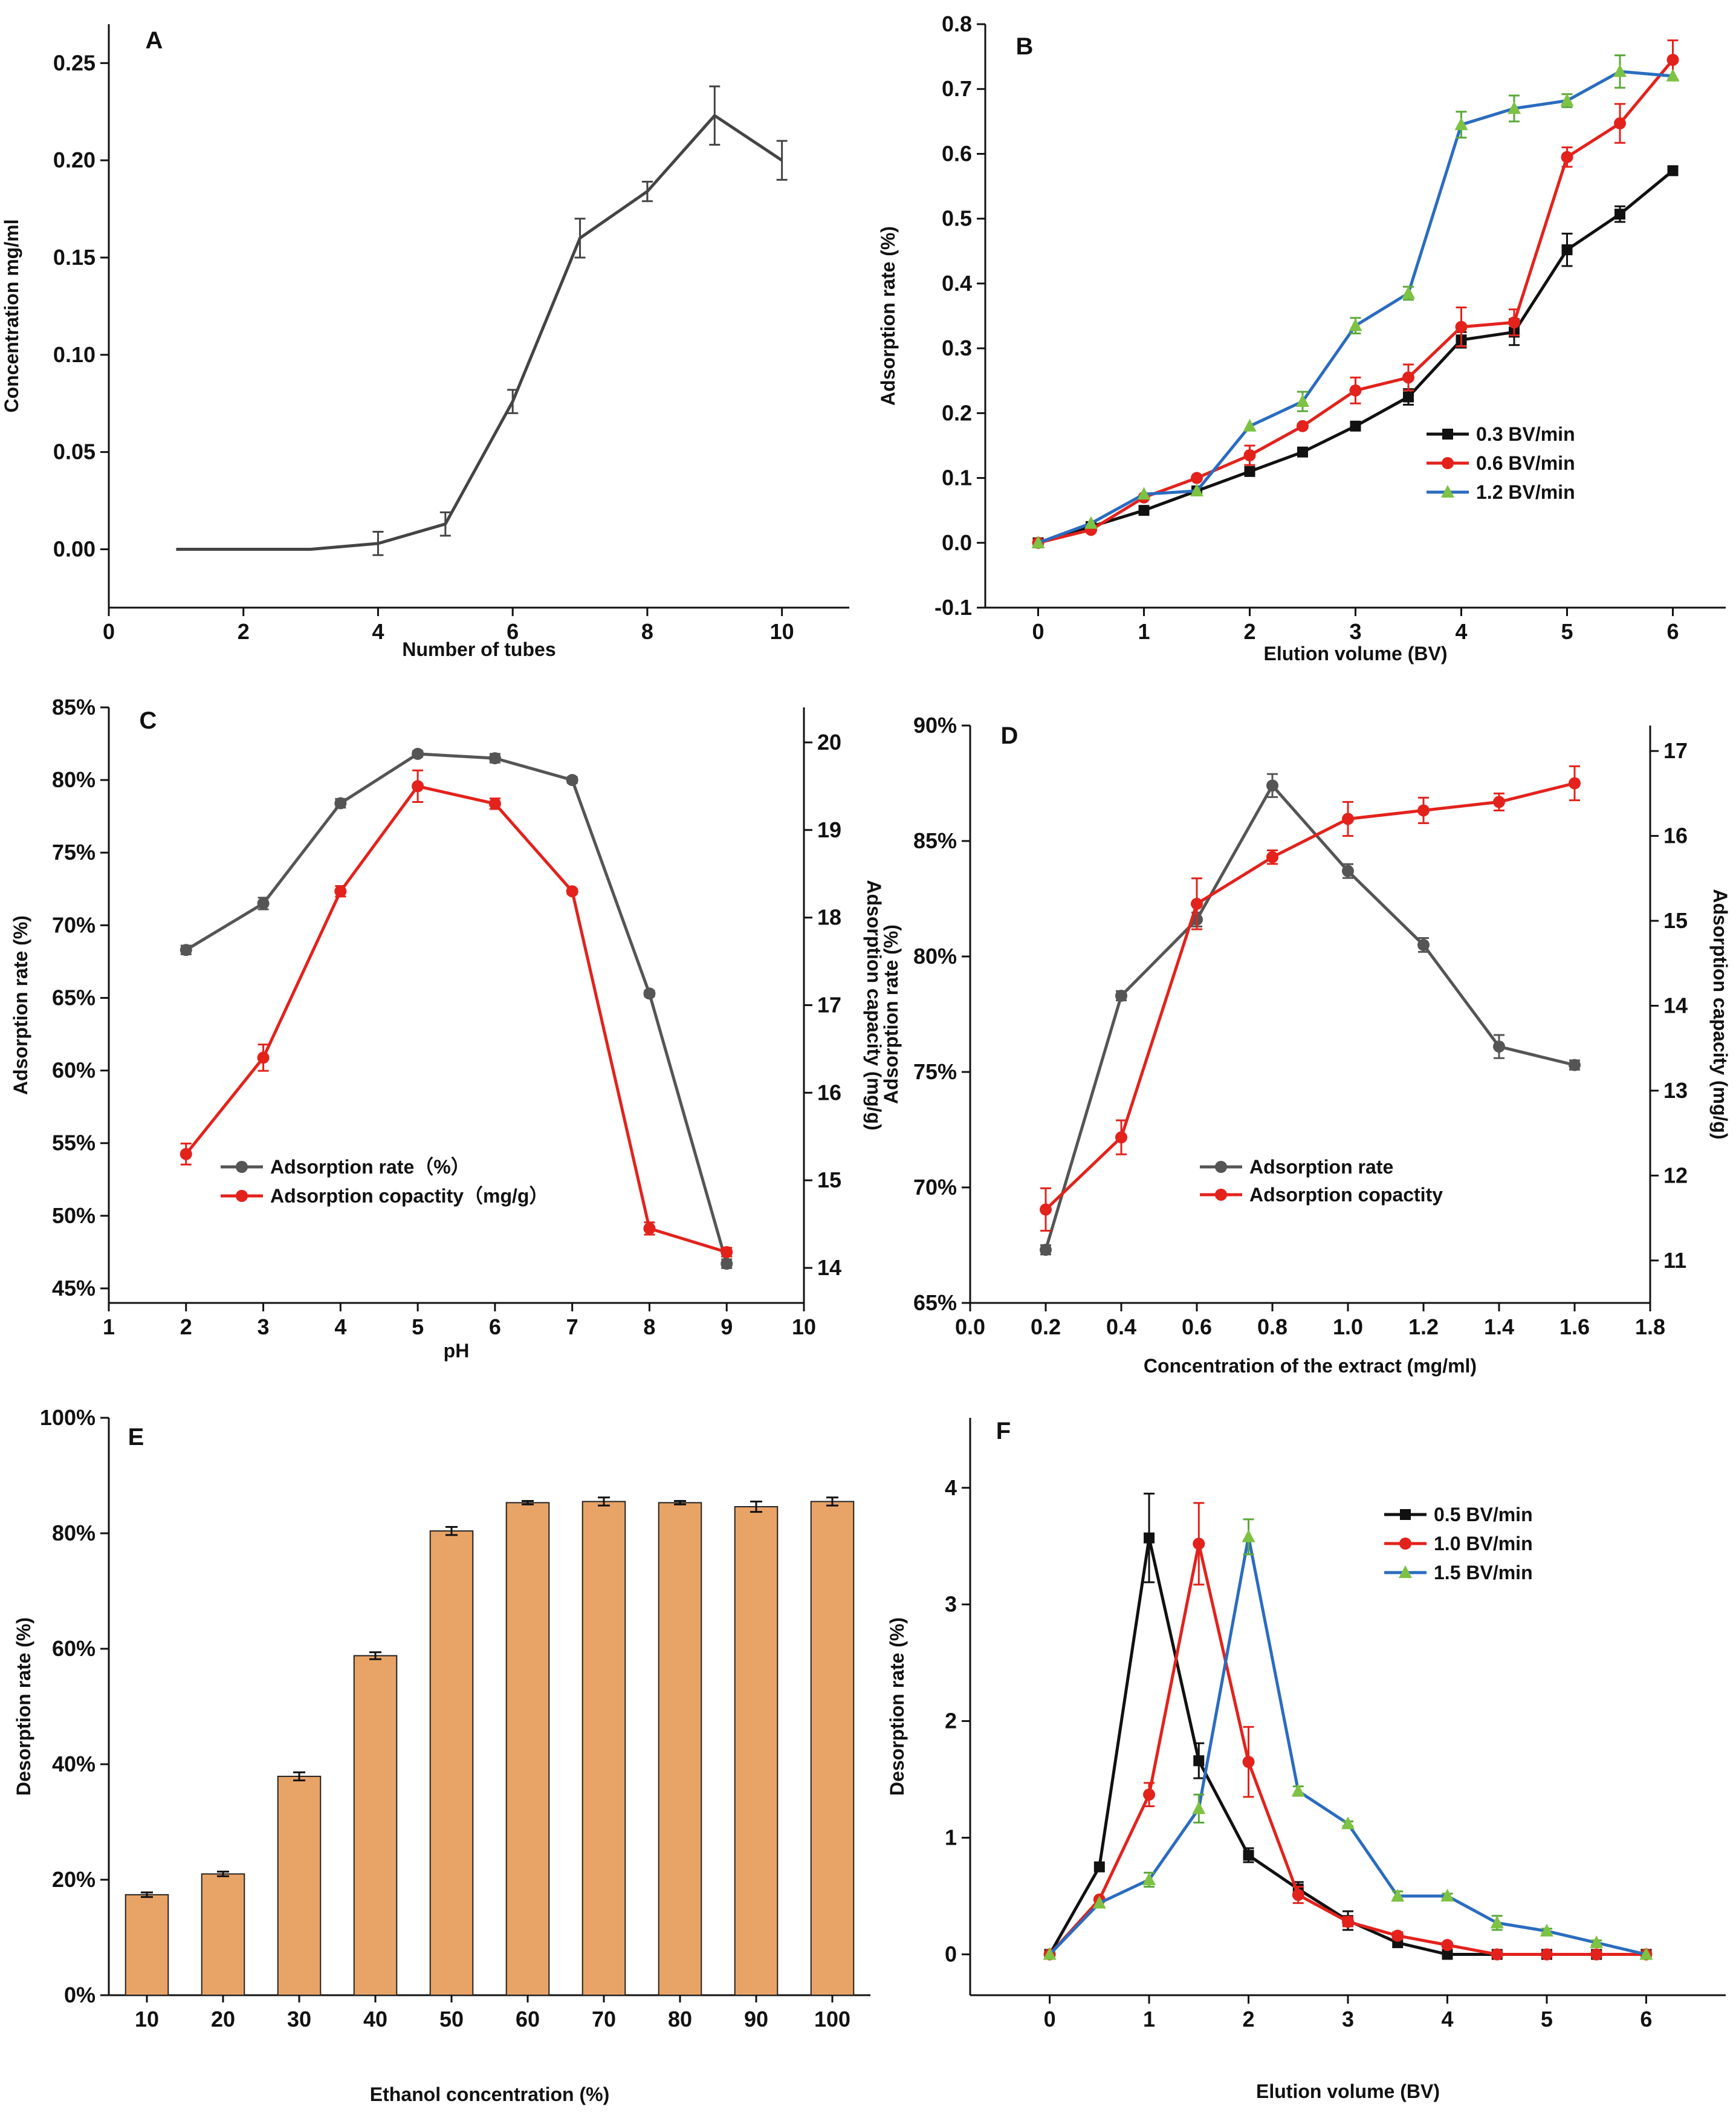 This screenshot has width=1736, height=2127. What do you see at coordinates (1458, 1544) in the screenshot?
I see `legend: 0.5 BV/min 1.0 BV/min 1.5 BV/min` at bounding box center [1458, 1544].